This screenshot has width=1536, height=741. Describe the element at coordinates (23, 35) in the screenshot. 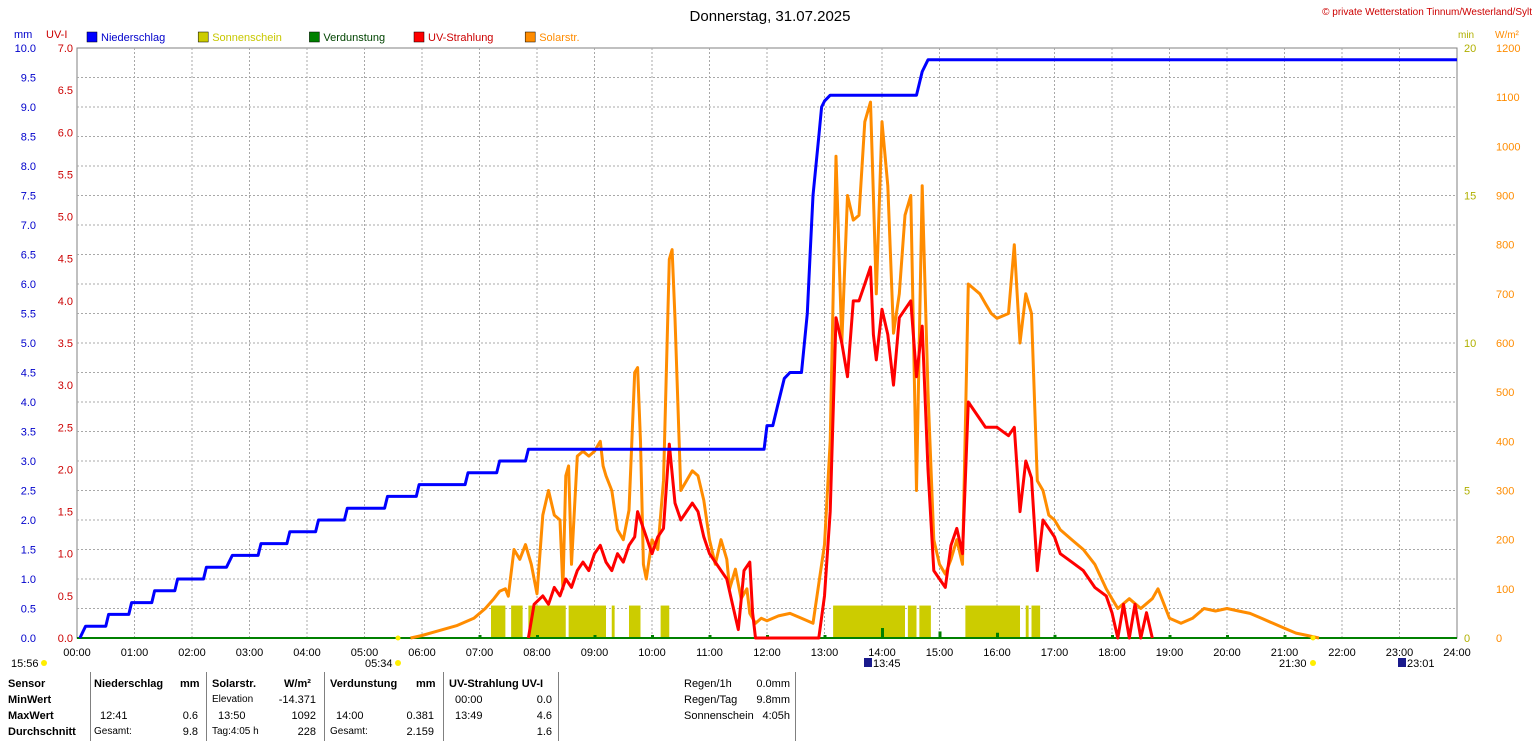

I see `axis-unit-mm: mm` at that location.